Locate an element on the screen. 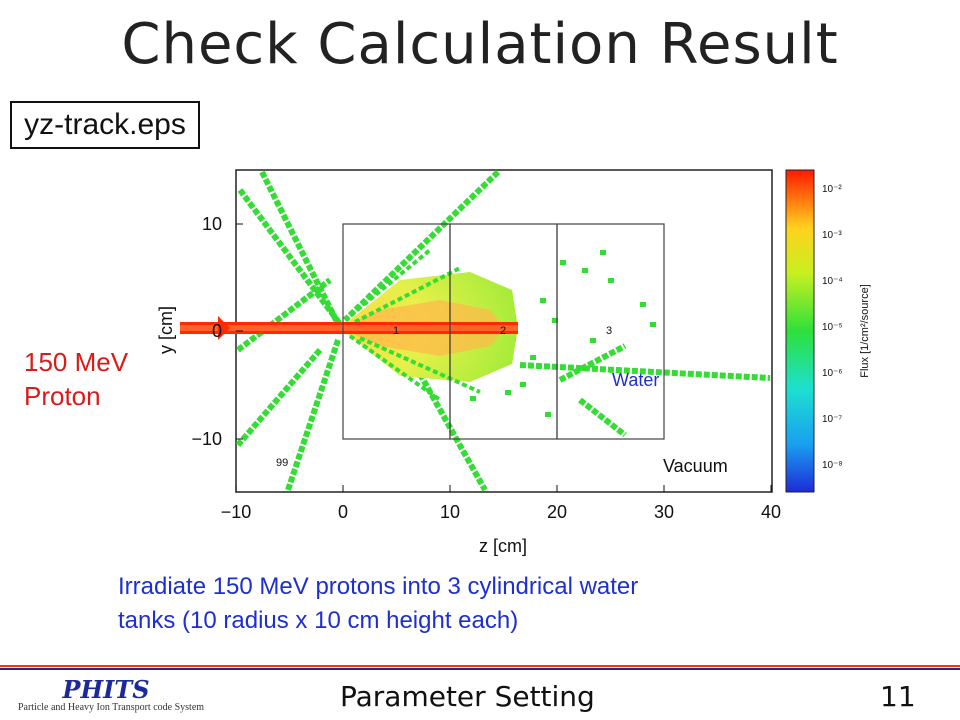  y-tick-label: −10 is located at coordinates (206, 439).